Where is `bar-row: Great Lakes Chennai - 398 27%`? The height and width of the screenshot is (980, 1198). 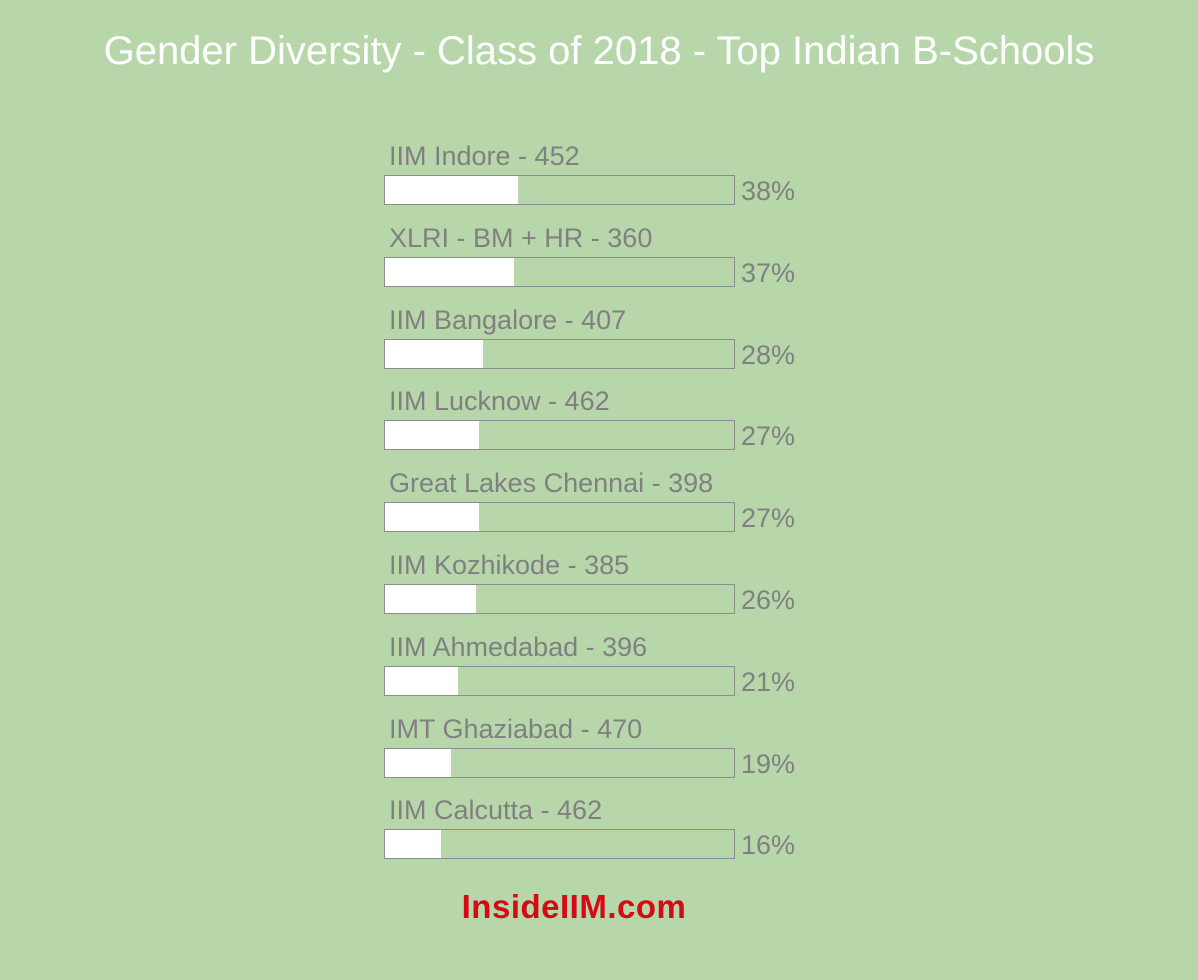
bar-row: Great Lakes Chennai - 398 27% is located at coordinates (604, 506).